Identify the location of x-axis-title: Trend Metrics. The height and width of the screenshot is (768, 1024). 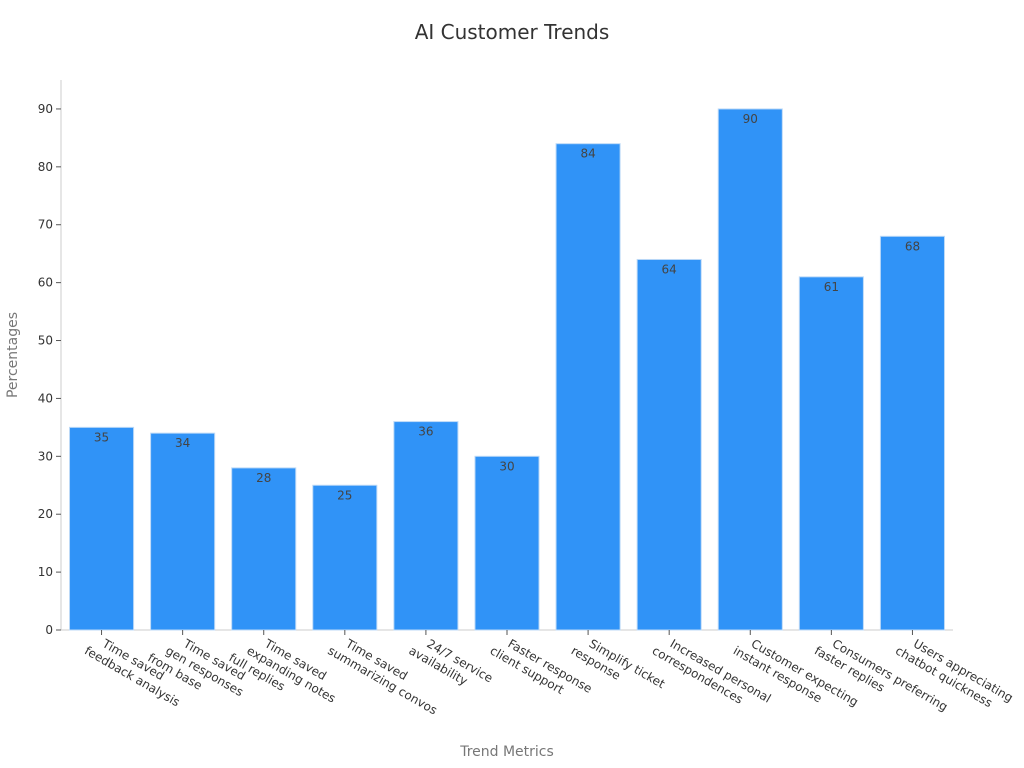
(506, 752).